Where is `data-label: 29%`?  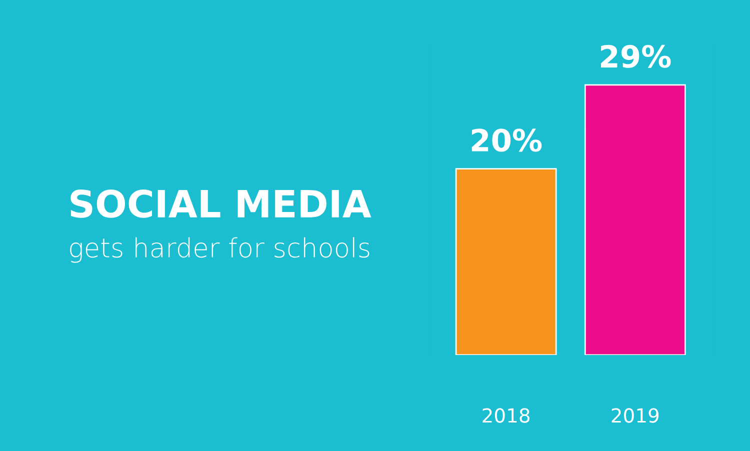
data-label: 29% is located at coordinates (635, 56).